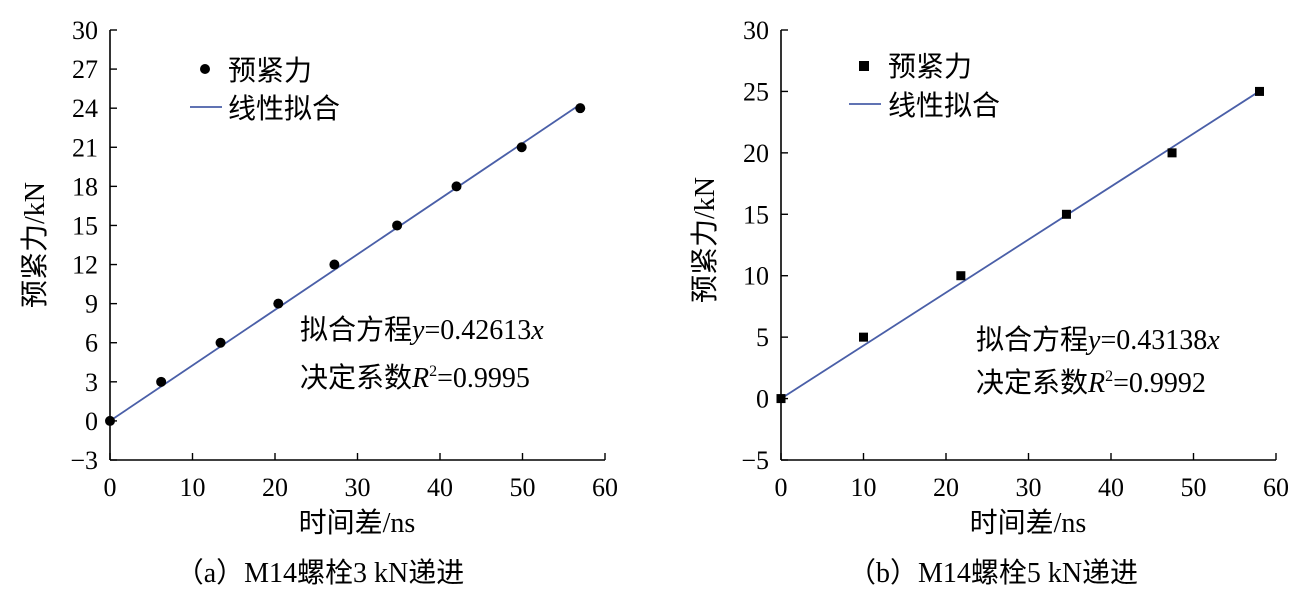 The width and height of the screenshot is (1299, 593). Describe the element at coordinates (864, 66) in the screenshot. I see `legend-marker-square` at that location.